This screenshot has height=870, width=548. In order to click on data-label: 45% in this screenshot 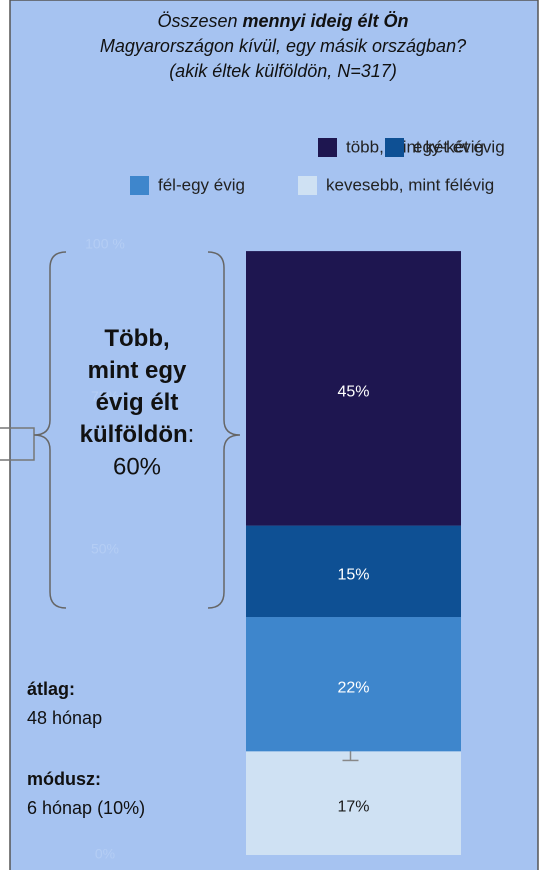, I will do `click(353, 392)`.